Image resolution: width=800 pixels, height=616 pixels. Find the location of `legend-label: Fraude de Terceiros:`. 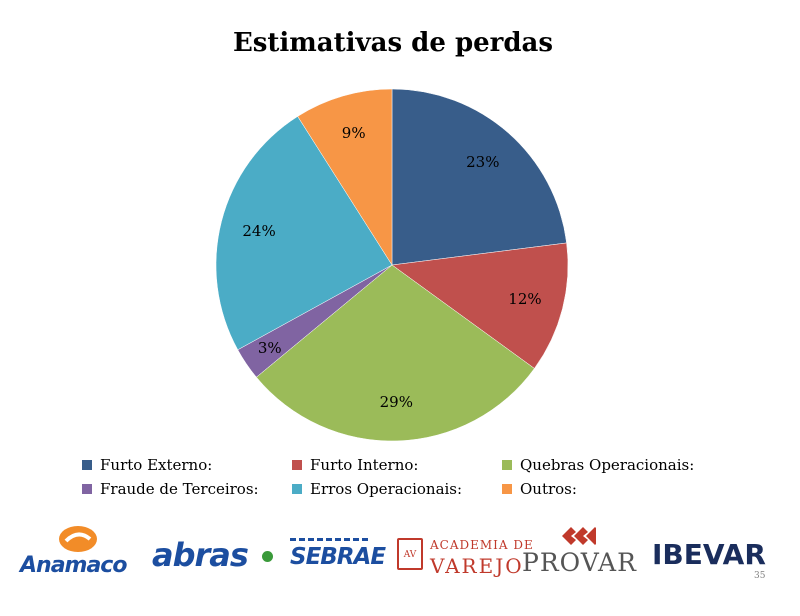

legend-label: Fraude de Terceiros: is located at coordinates (179, 489).